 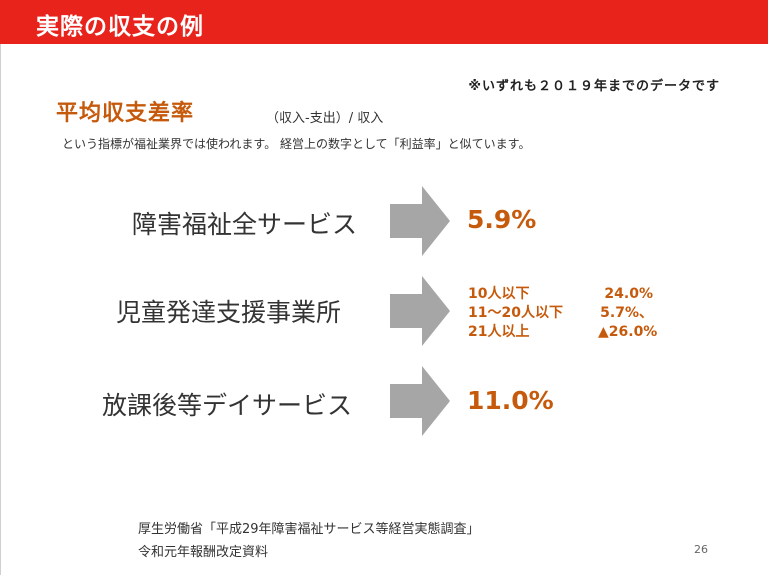 What do you see at coordinates (515, 313) in the screenshot?
I see `breakdown-label: 11～20人以下` at bounding box center [515, 313].